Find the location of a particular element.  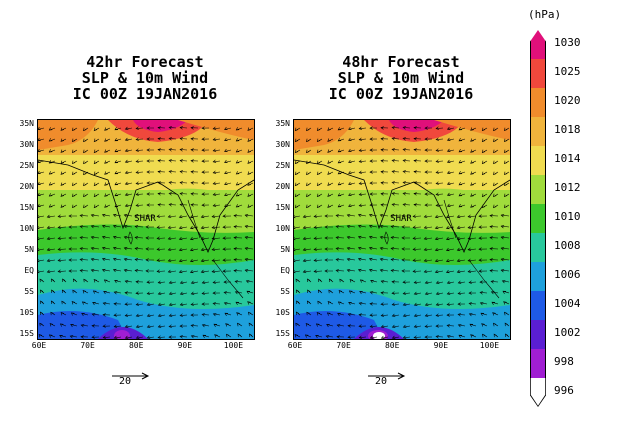

colorbar-level-label: 998 is located at coordinates (564, 361).